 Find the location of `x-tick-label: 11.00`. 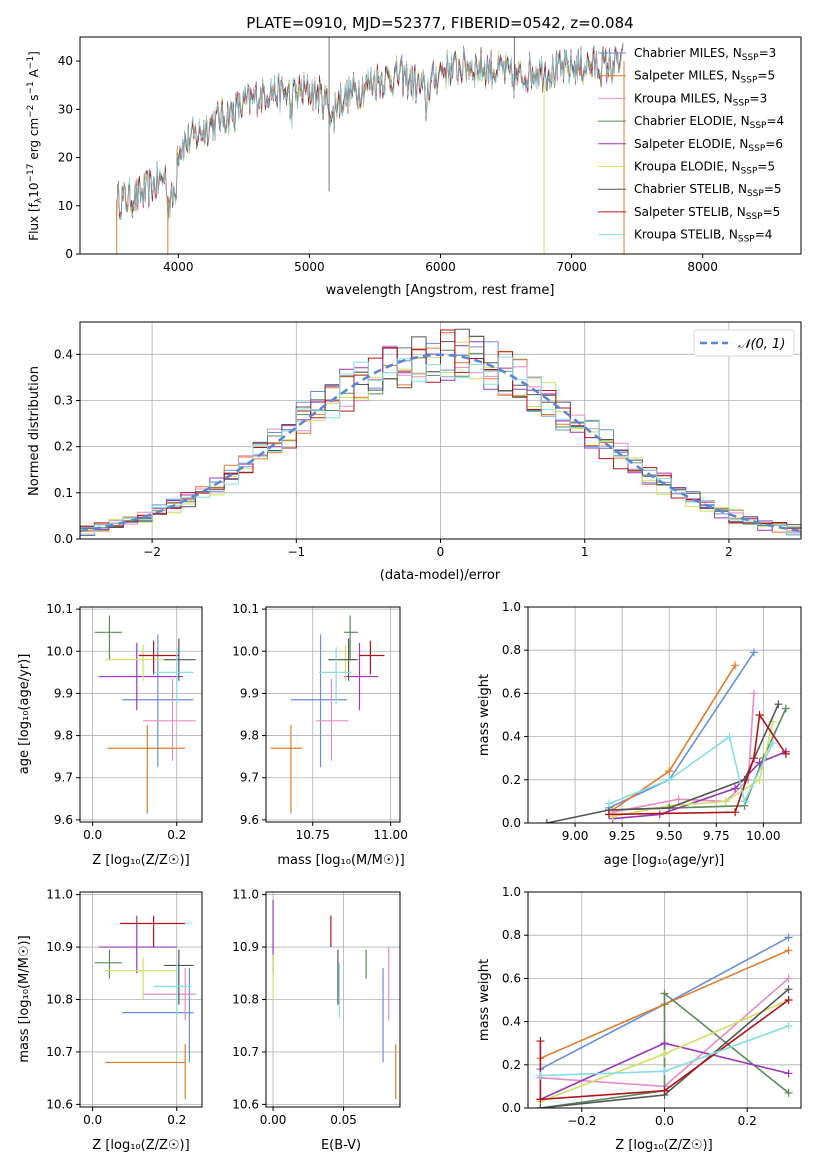

x-tick-label: 11.00 is located at coordinates (390, 835).